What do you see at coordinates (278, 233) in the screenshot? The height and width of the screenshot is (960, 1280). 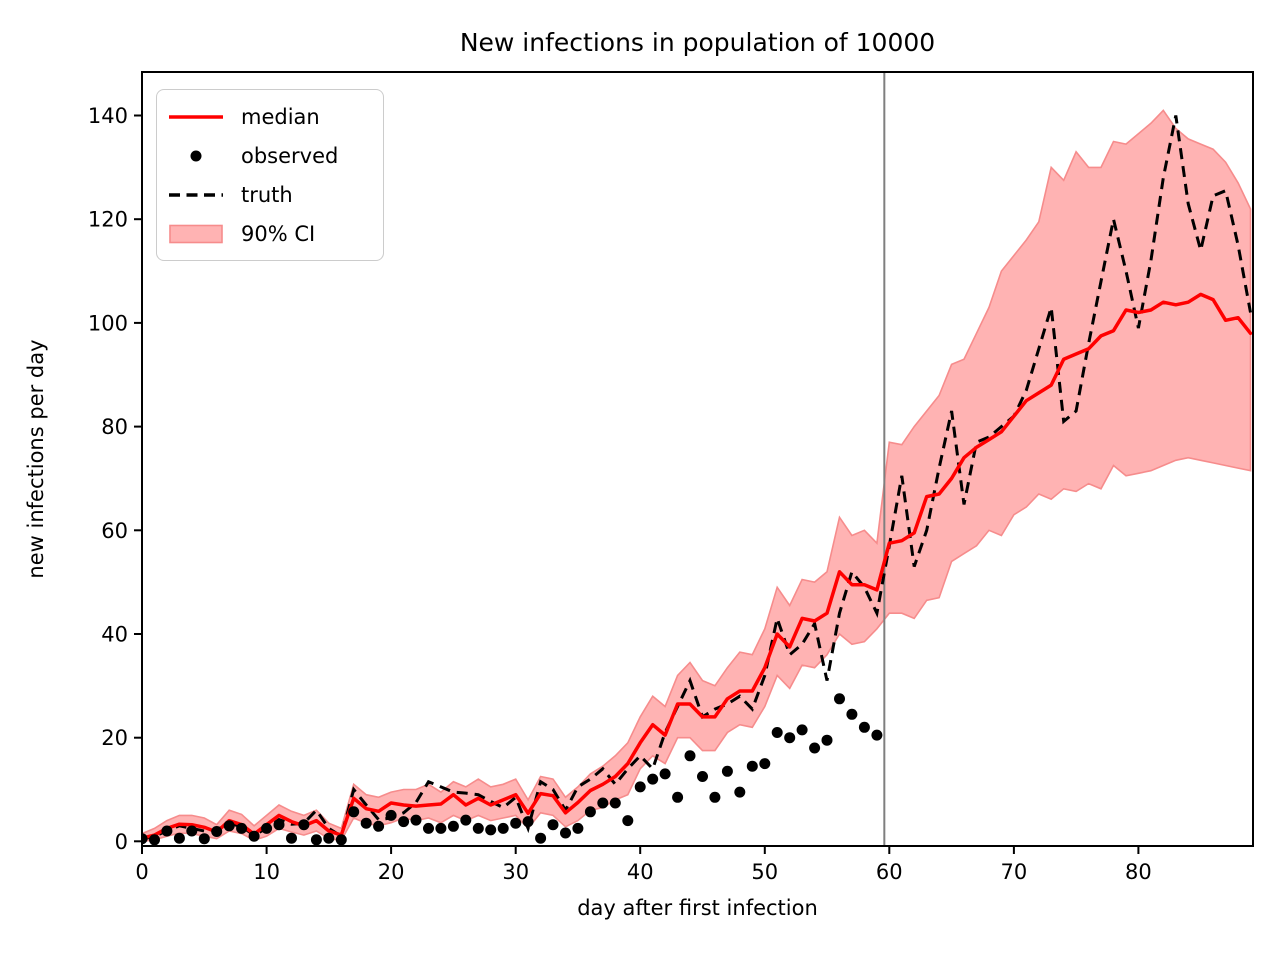 I see `legend-label-ci: 90% CI` at bounding box center [278, 233].